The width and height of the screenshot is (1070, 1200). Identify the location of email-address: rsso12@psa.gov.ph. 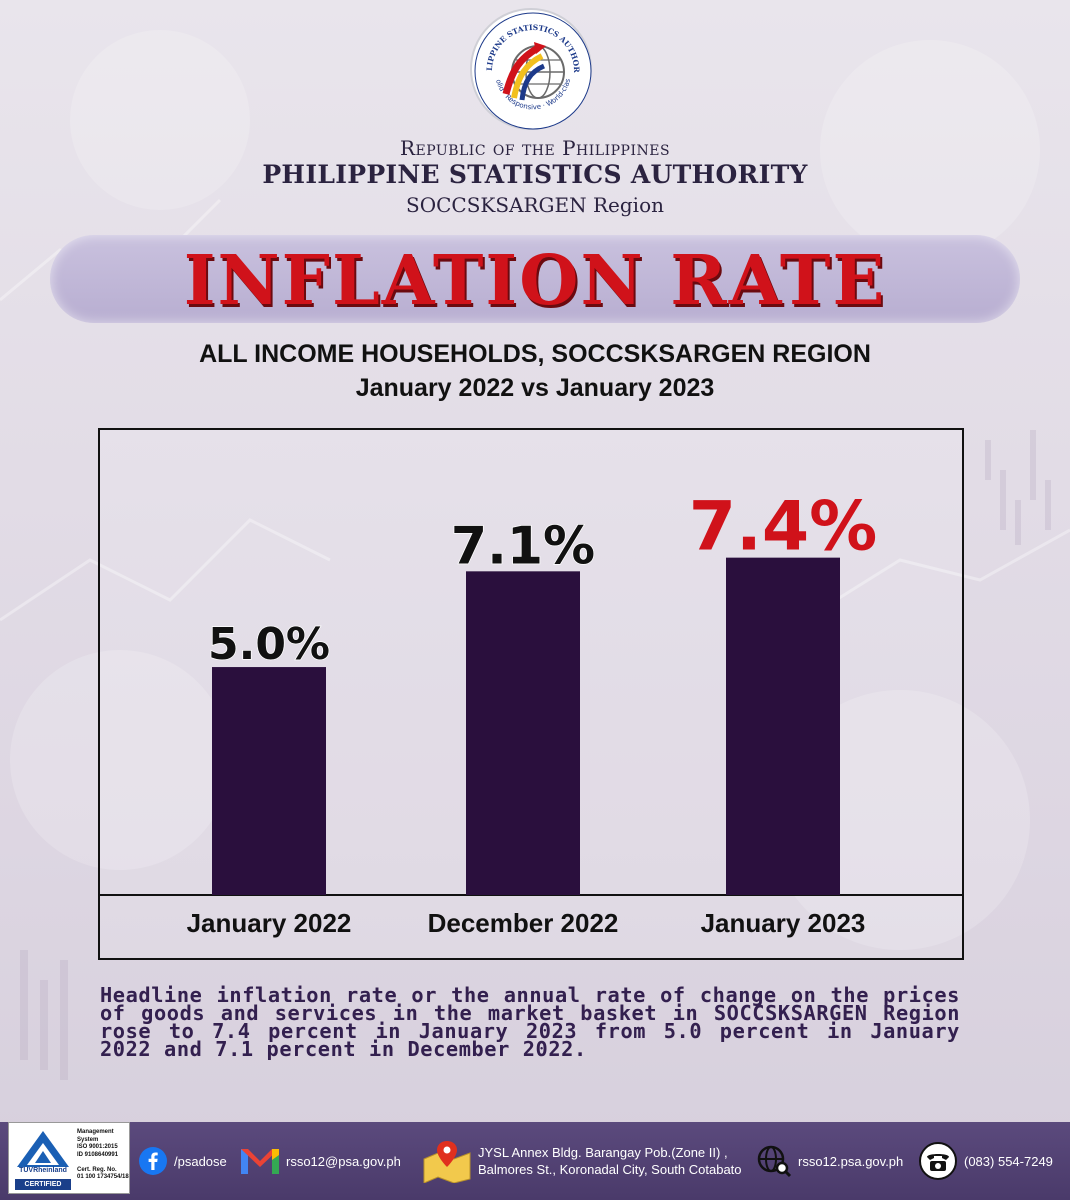
(343, 1161).